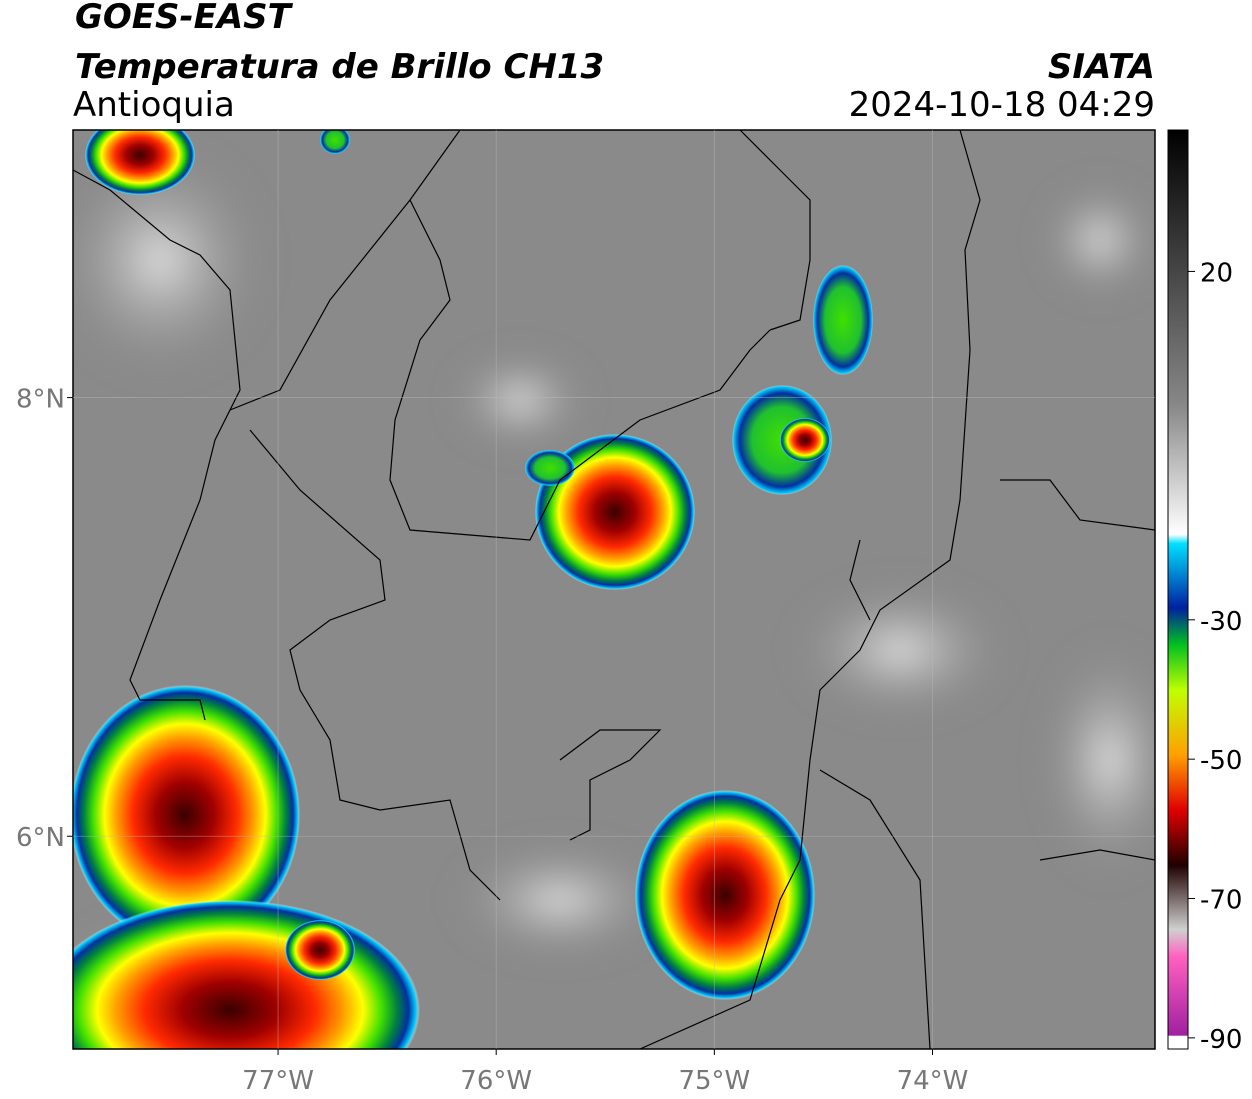 Image resolution: width=1252 pixels, height=1099 pixels. What do you see at coordinates (40, 838) in the screenshot?
I see `y-tick-label: 6°N` at bounding box center [40, 838].